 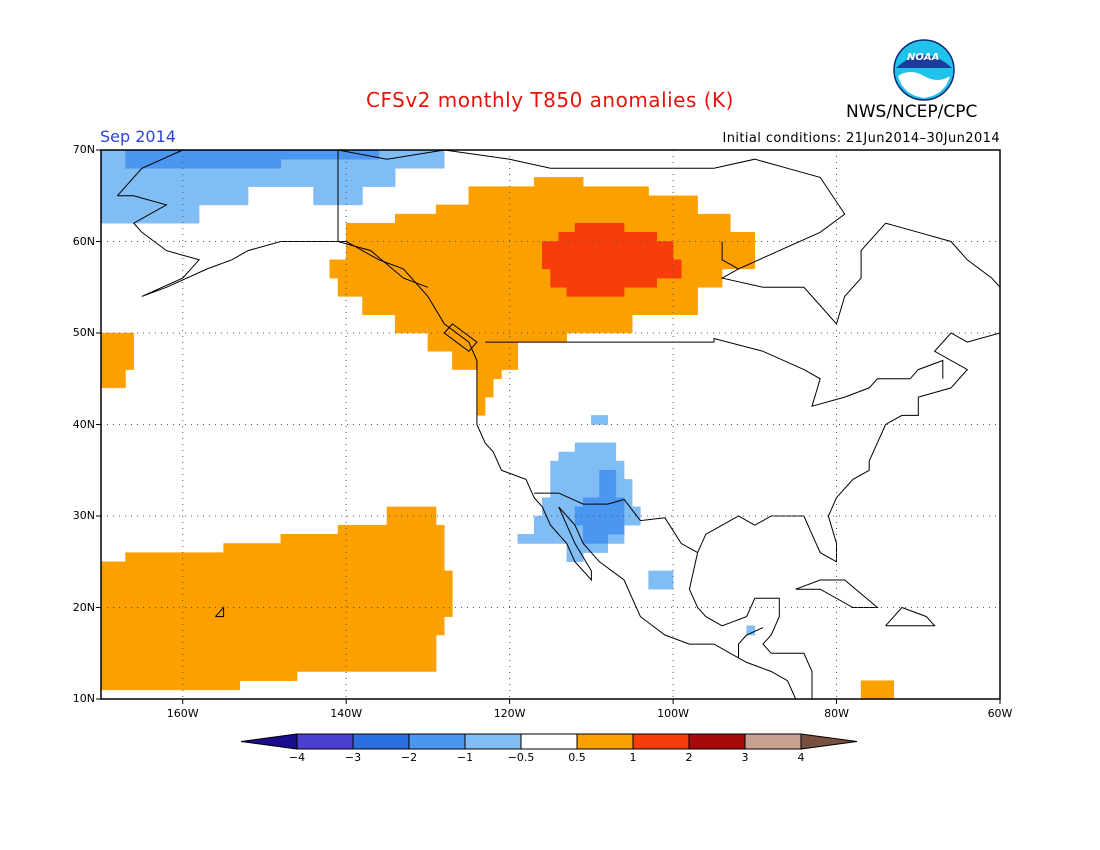 I want to click on anomaly-region-canada-warm-strong, so click(x=612, y=259).